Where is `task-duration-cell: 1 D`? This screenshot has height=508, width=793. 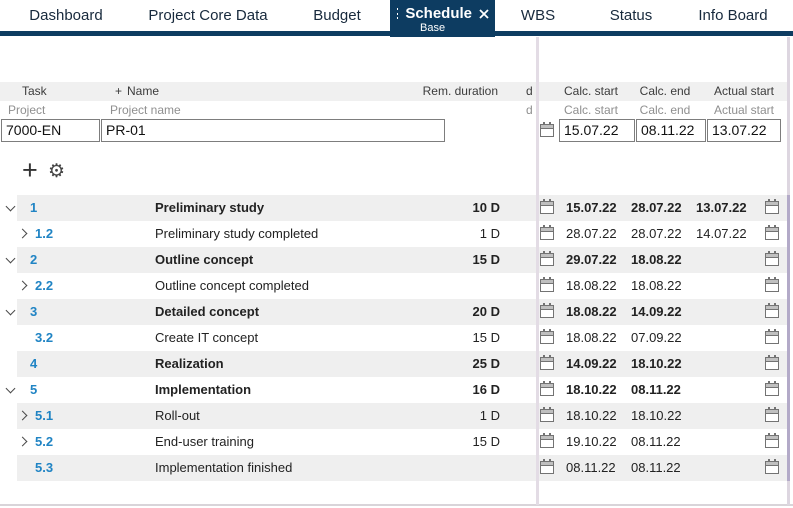
task-duration-cell: 1 D is located at coordinates (489, 233).